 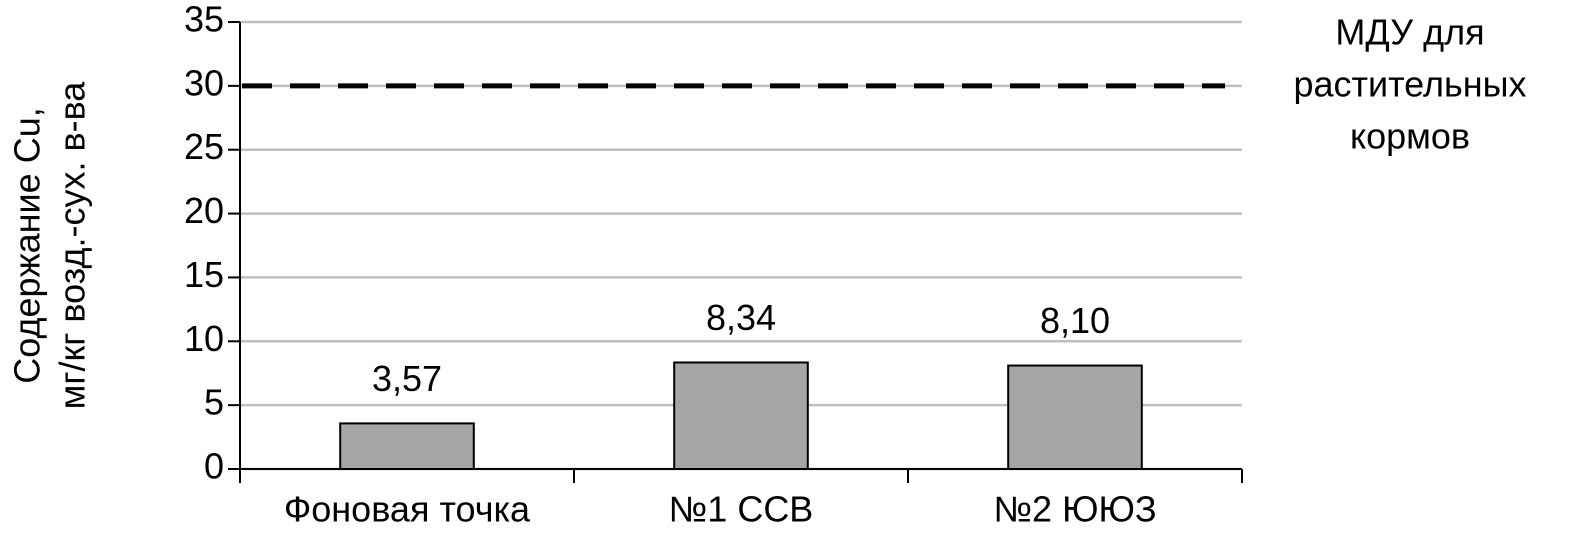 I want to click on x-tick-label: Фоновая точка, so click(x=407, y=509).